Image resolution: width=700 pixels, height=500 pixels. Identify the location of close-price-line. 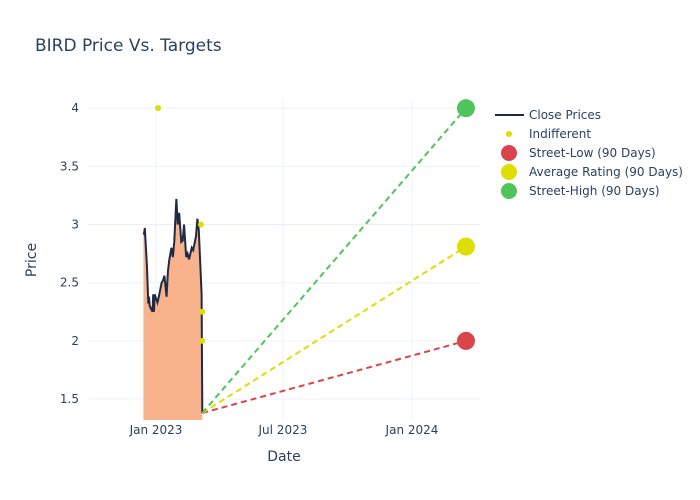
(173, 306).